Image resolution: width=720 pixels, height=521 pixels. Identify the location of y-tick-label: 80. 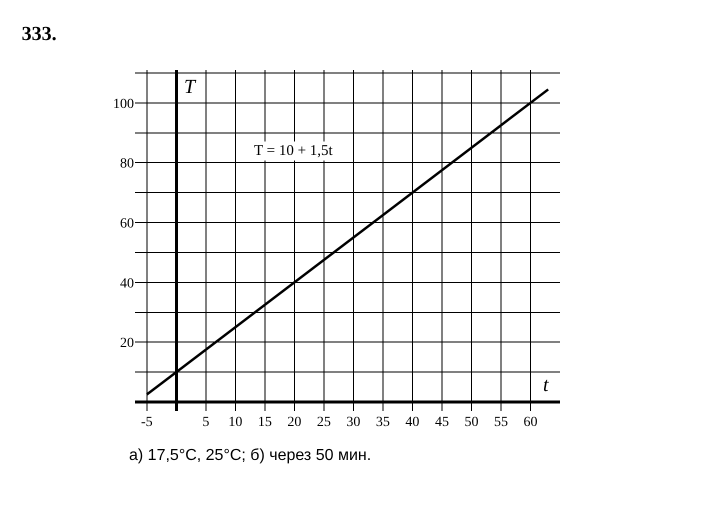
(127, 164).